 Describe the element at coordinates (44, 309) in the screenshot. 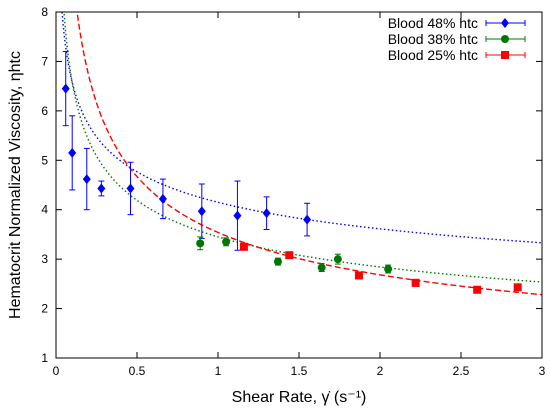

I see `y-tick-label: 2` at that location.